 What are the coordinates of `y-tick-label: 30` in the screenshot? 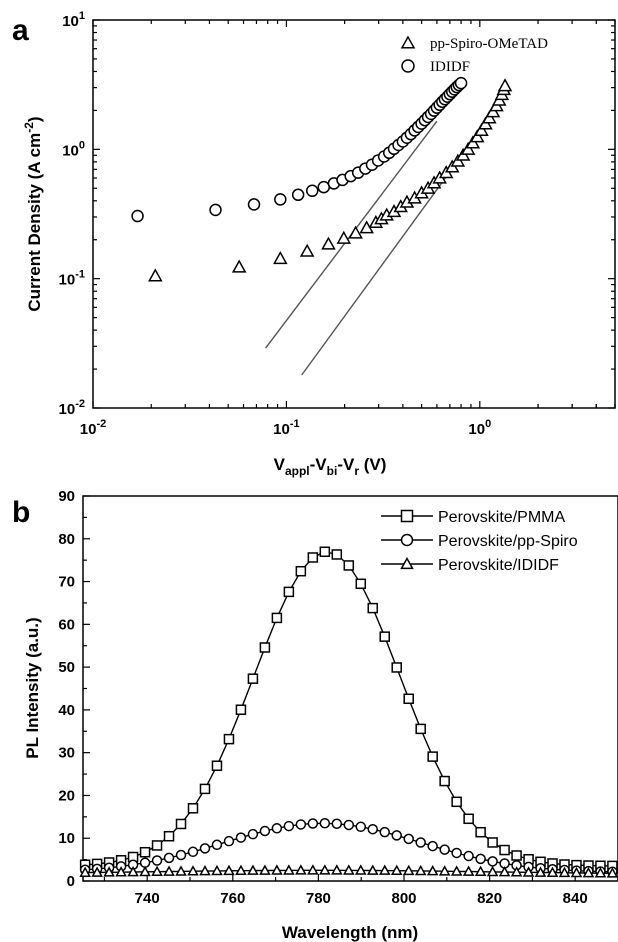 It's located at (66, 753).